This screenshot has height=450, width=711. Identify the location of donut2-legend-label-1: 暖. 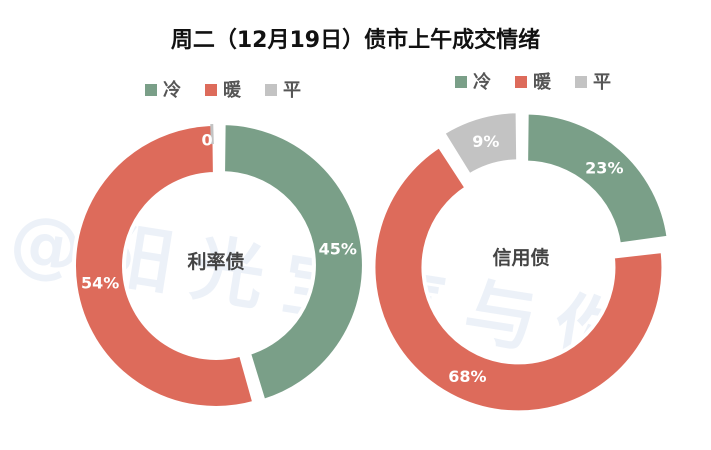
(542, 82).